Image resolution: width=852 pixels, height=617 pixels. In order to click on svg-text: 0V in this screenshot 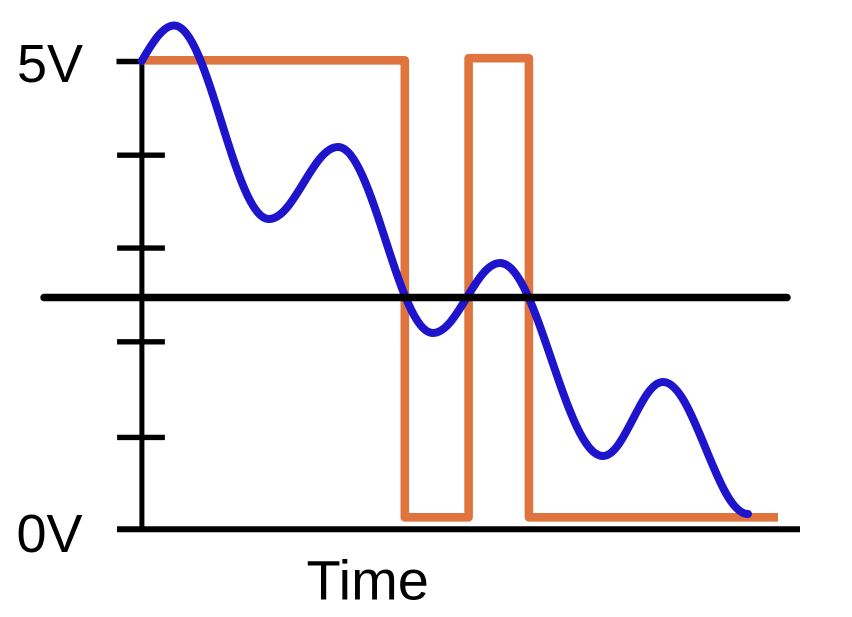, I will do `click(50, 534)`.